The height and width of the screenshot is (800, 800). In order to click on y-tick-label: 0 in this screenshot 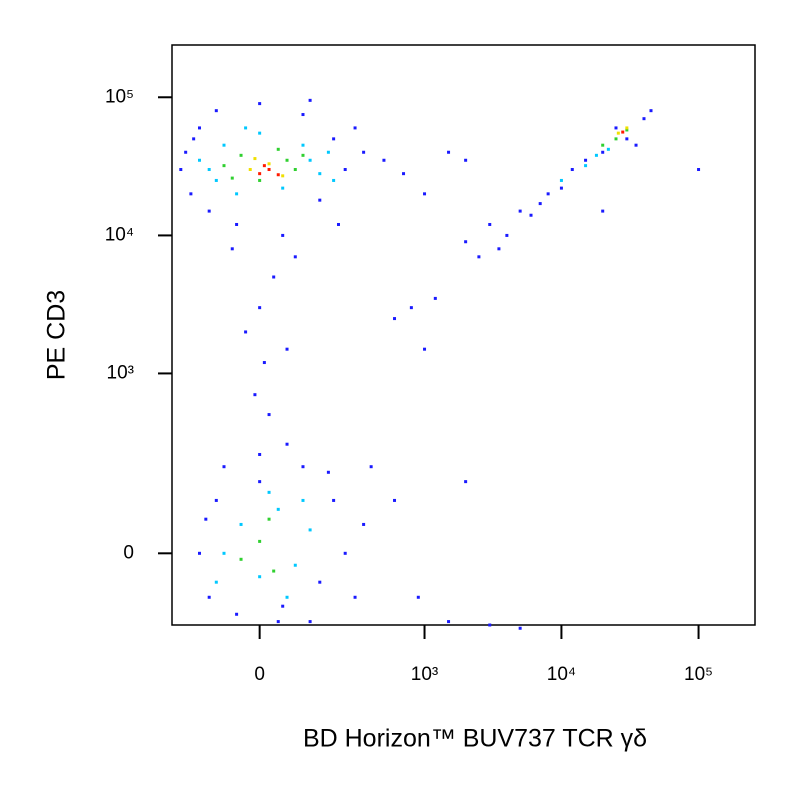, I will do `click(128, 552)`.